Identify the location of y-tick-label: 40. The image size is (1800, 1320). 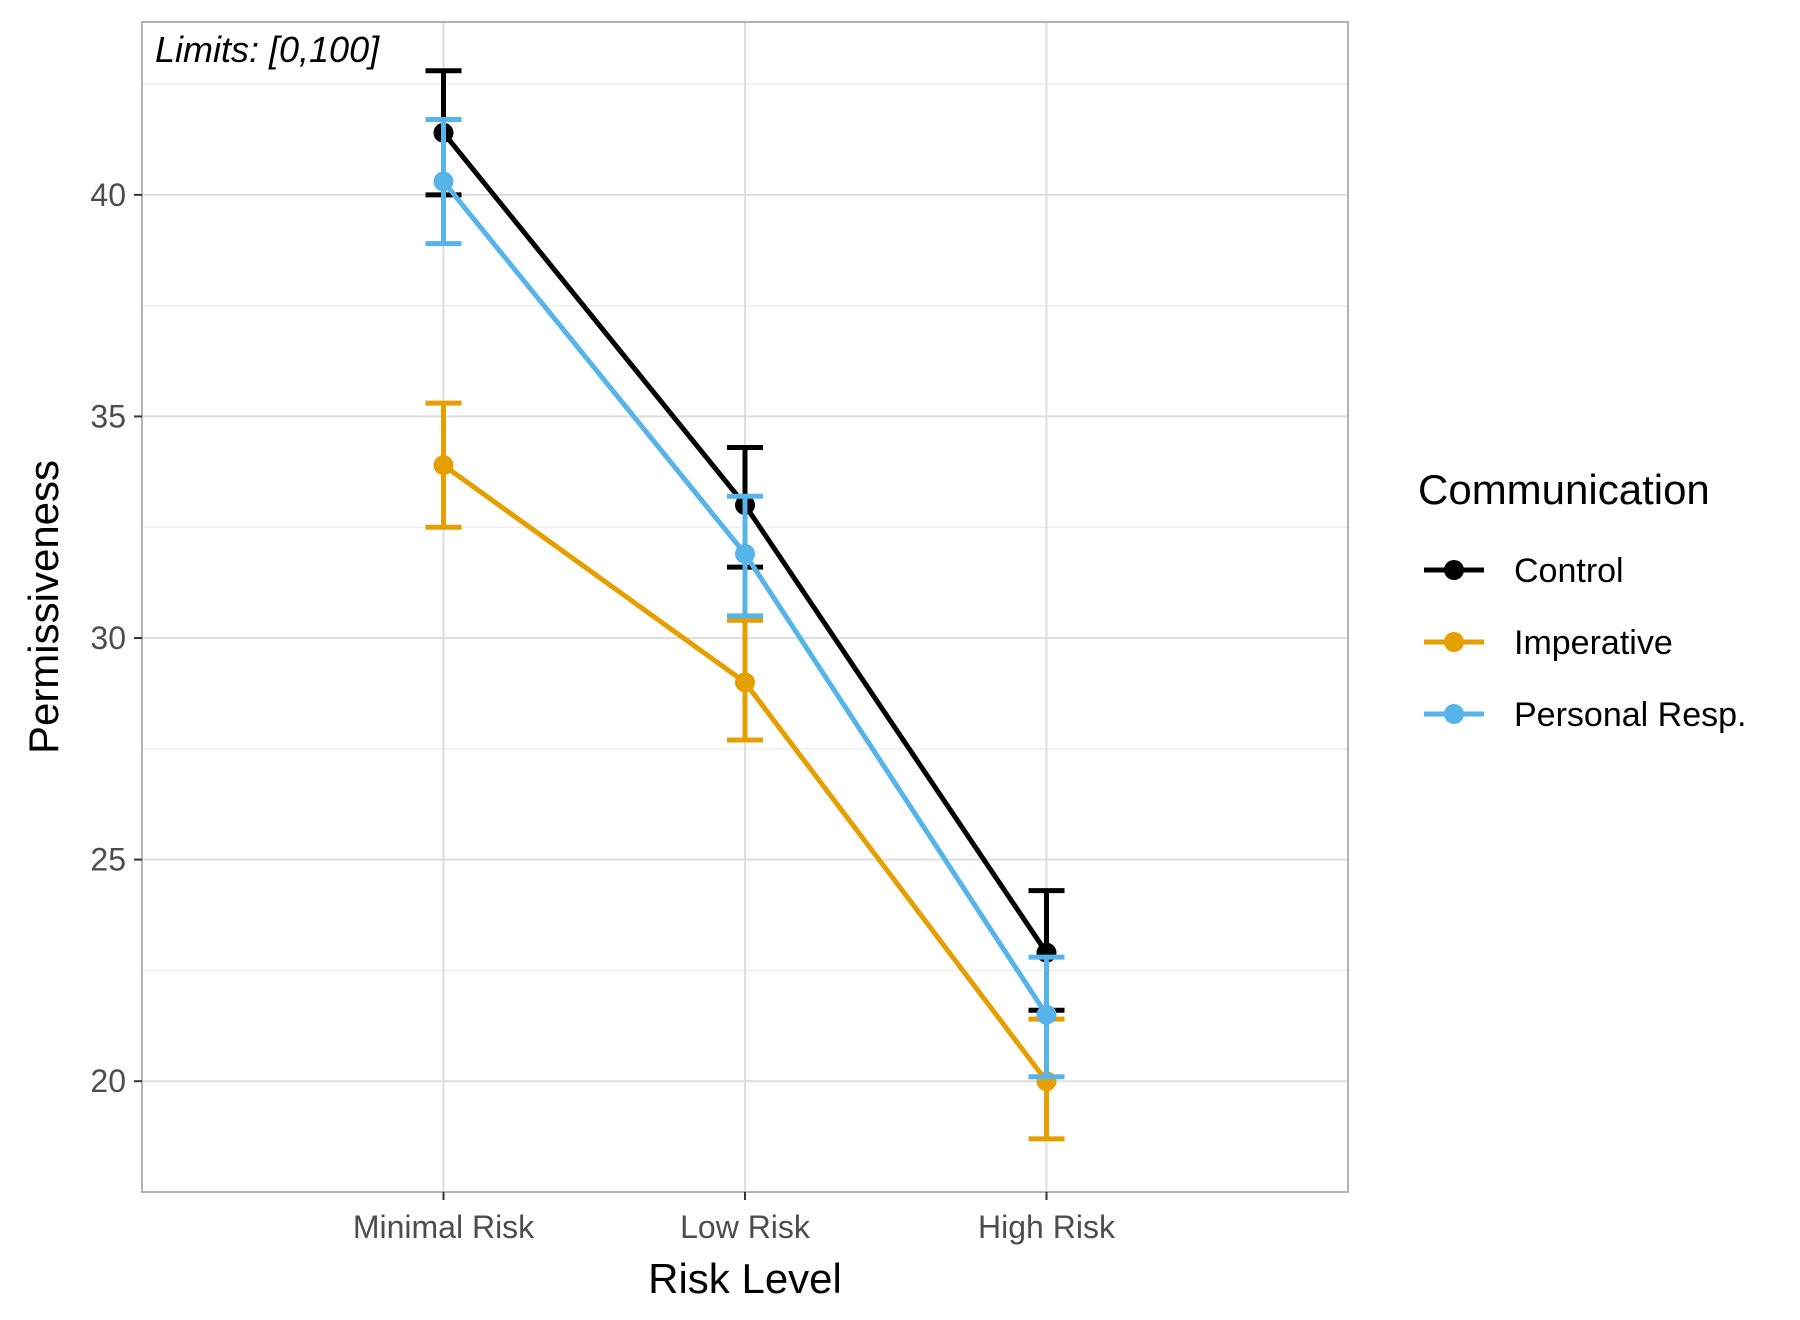
(108, 195).